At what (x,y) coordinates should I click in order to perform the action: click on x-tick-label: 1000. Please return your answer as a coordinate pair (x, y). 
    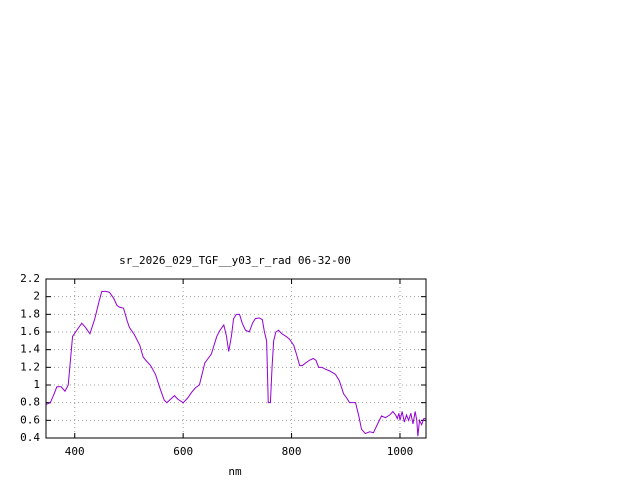
    Looking at the image, I should click on (400, 451).